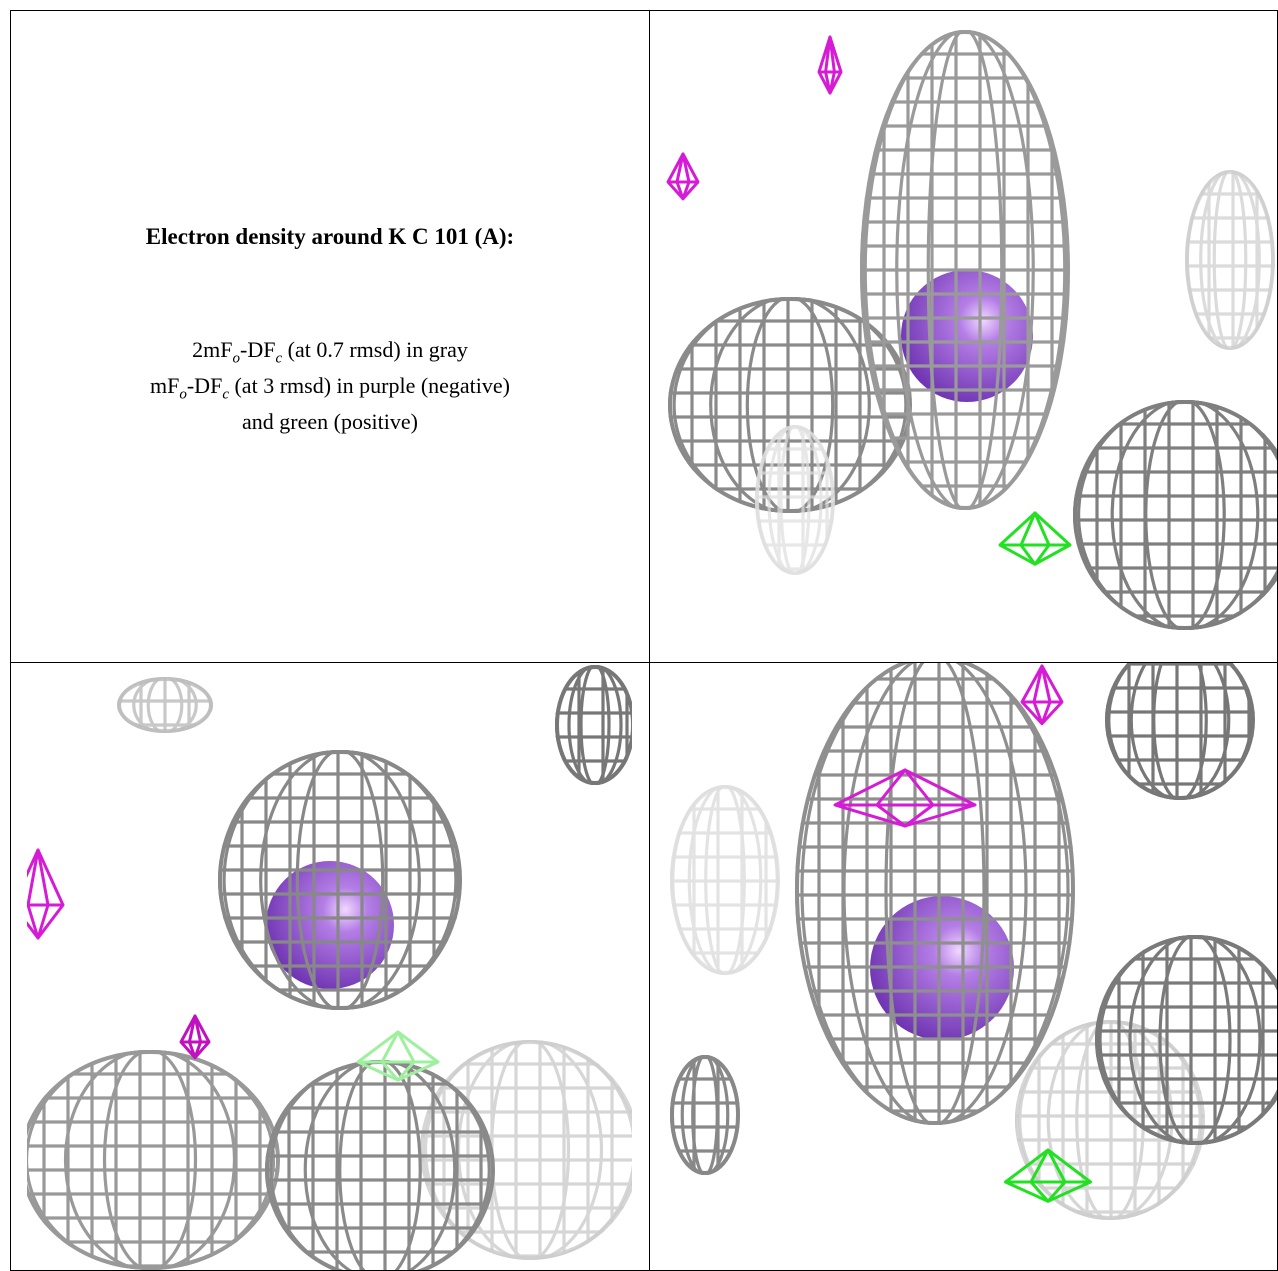  I want to click on caption-text: (at 3 rmsd) in purple (negative), so click(369, 386).